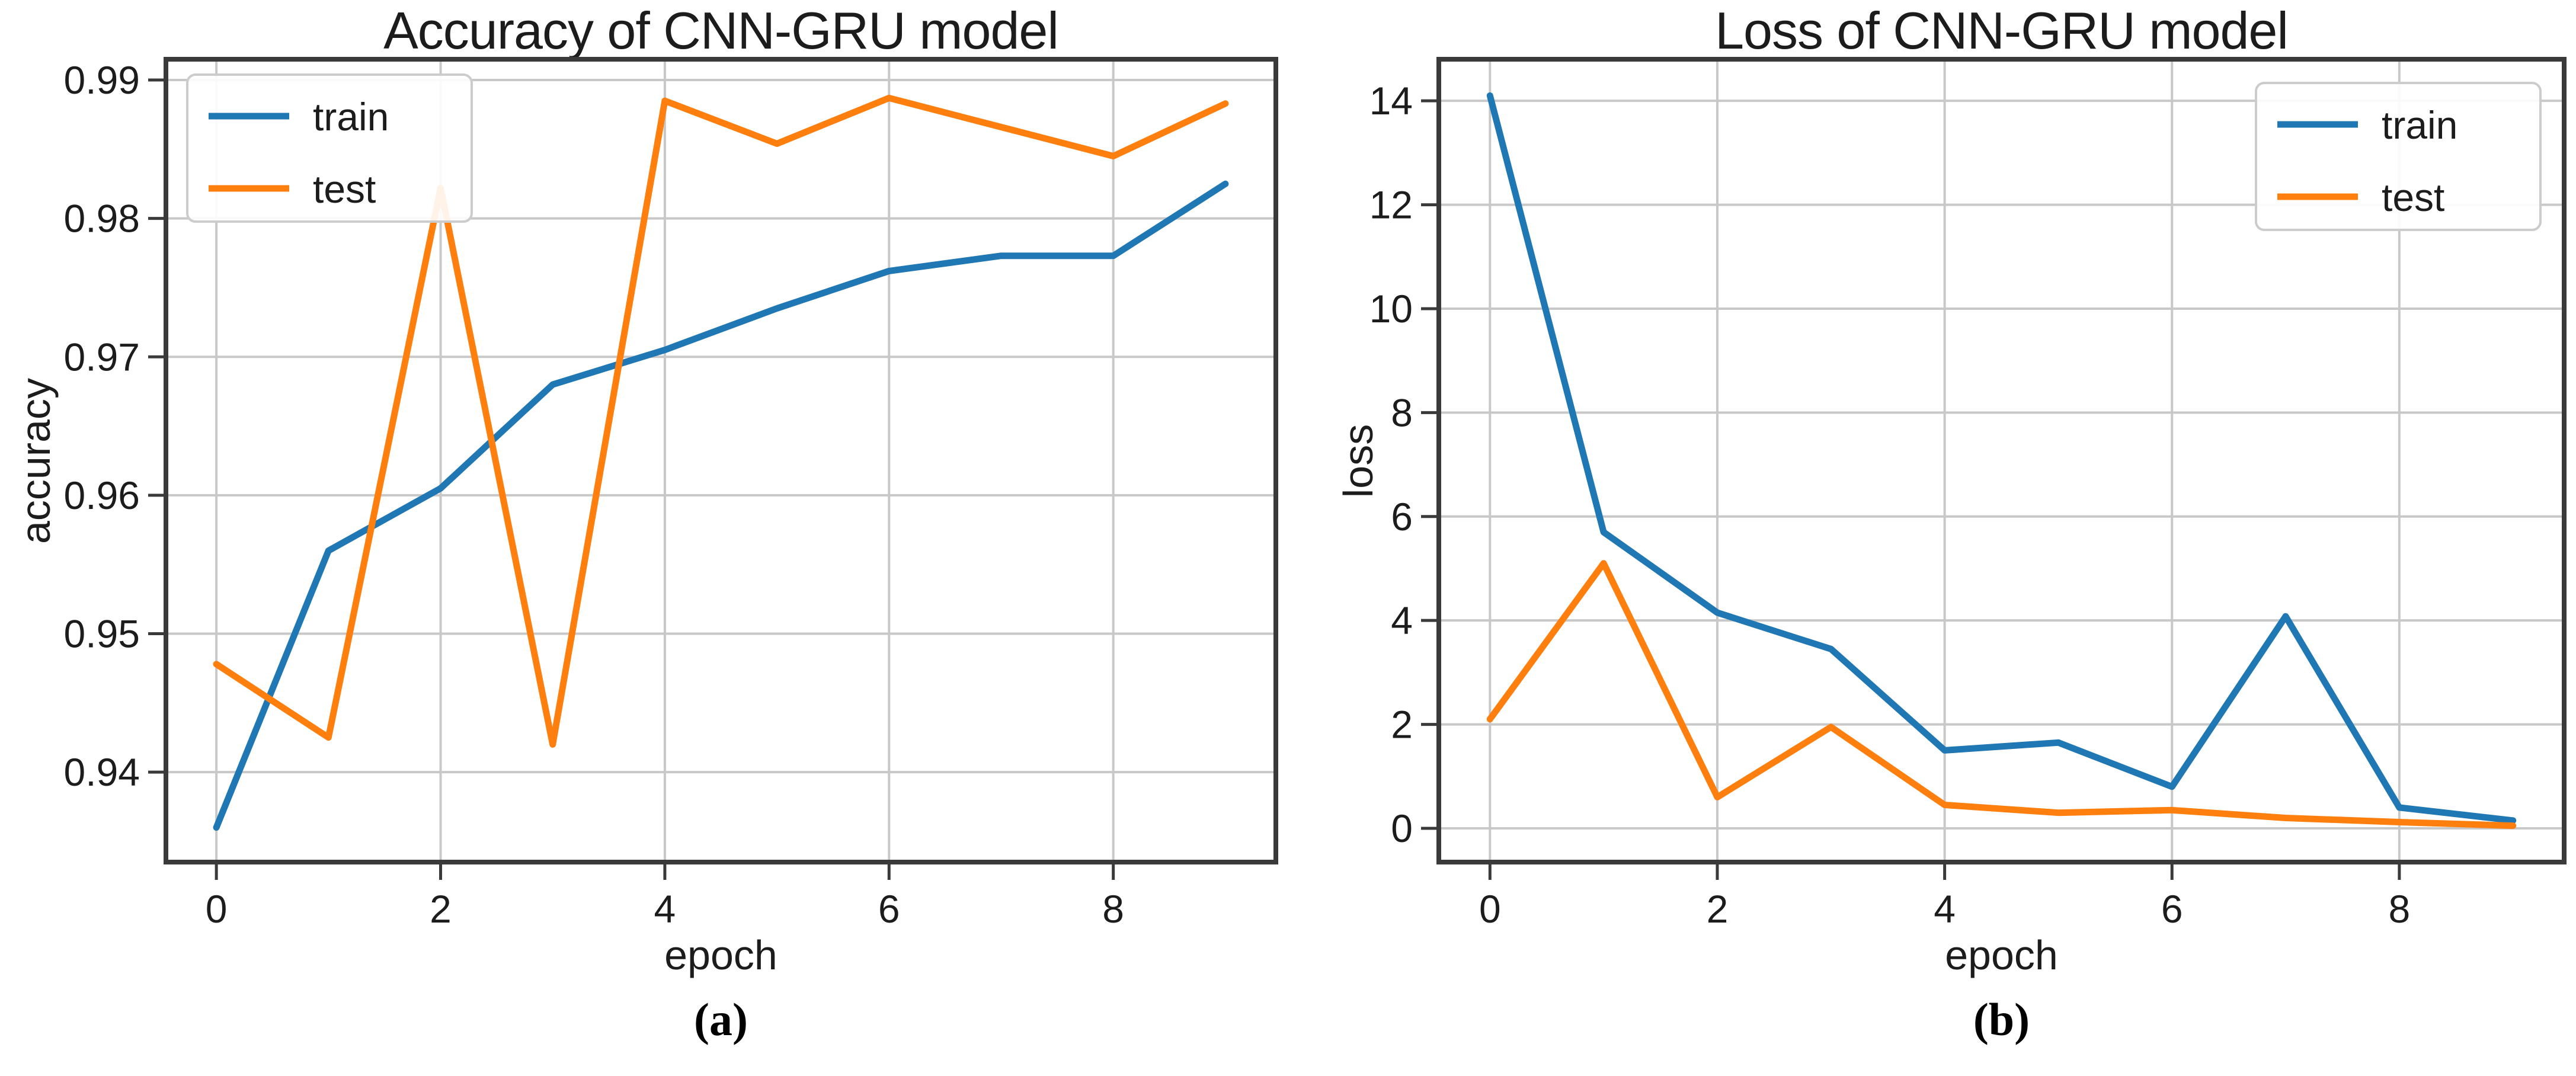 The height and width of the screenshot is (1076, 2576). Describe the element at coordinates (2001, 1020) in the screenshot. I see `caption-b: (b)` at that location.